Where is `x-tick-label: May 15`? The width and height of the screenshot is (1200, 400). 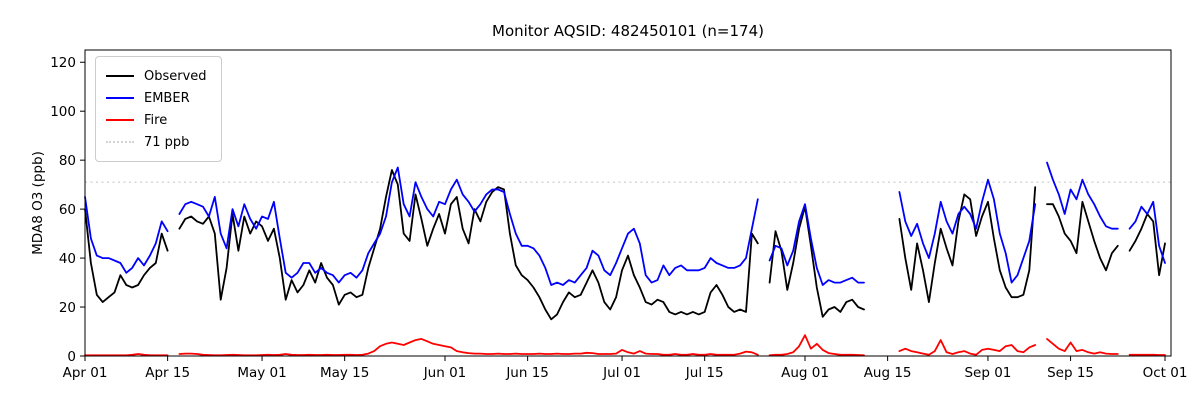
x-tick-label: May 15 is located at coordinates (344, 373).